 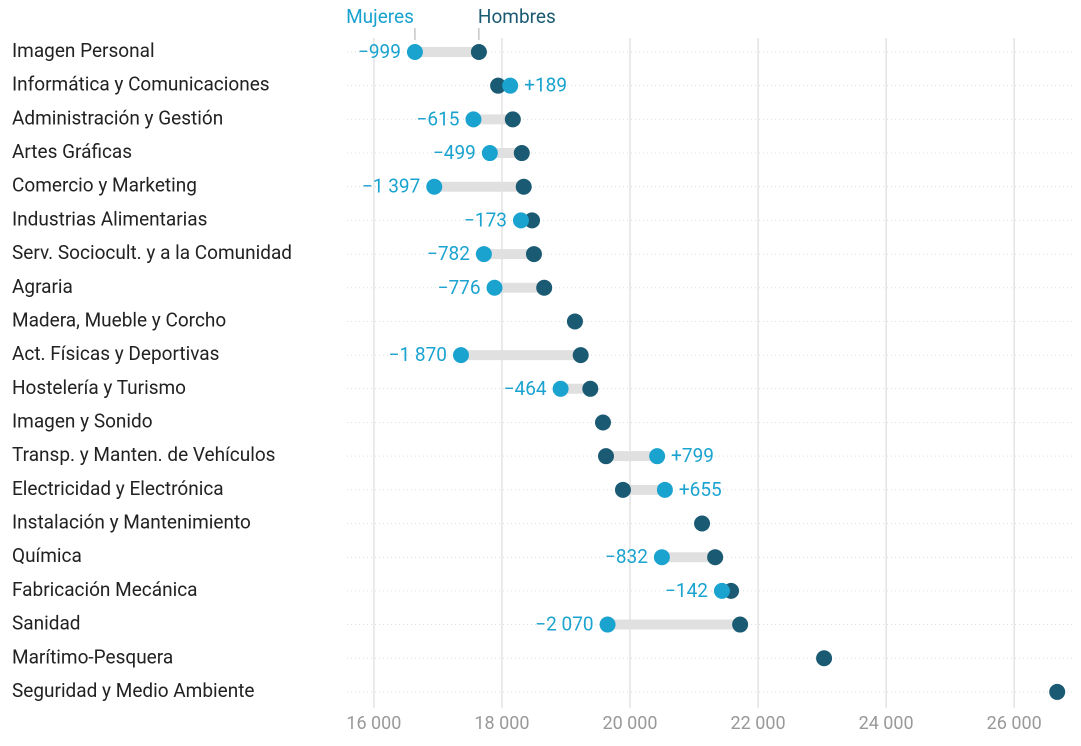 What do you see at coordinates (525, 388) in the screenshot?
I see `difference-label: −464` at bounding box center [525, 388].